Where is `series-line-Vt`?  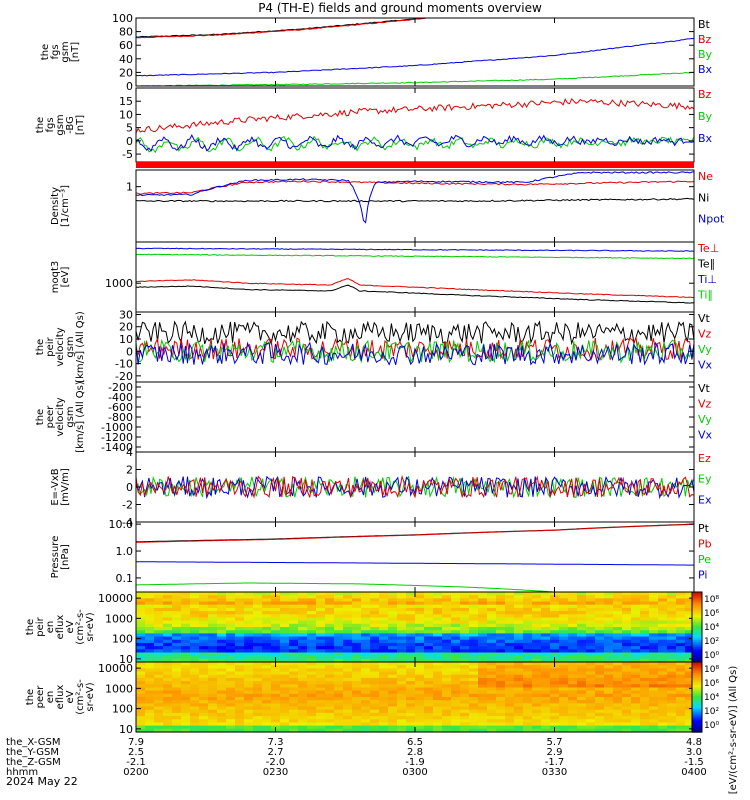 series-line-Vt is located at coordinates (415, 333).